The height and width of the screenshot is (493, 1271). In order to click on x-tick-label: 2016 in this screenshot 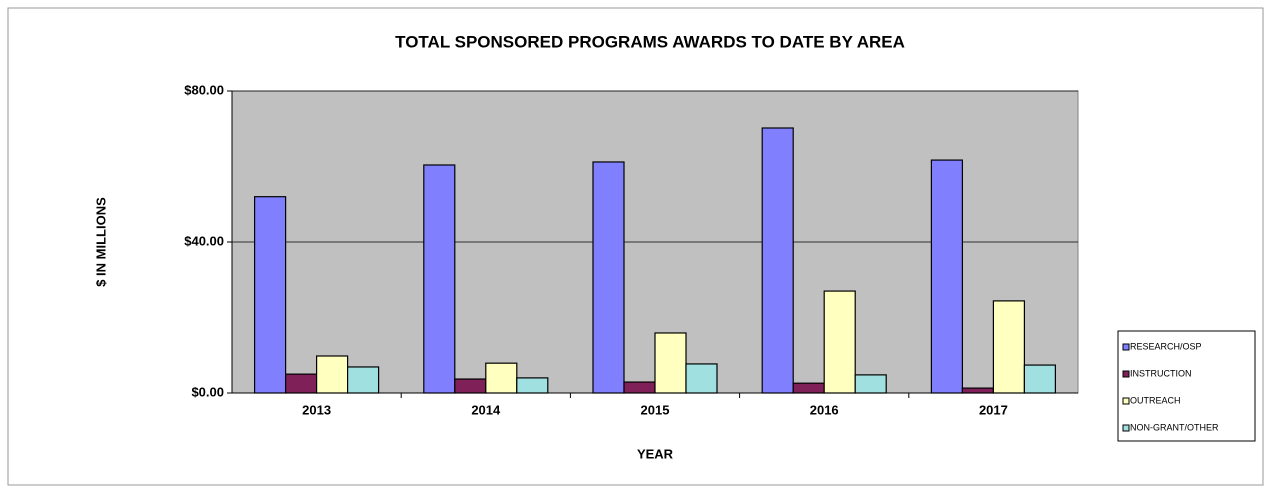, I will do `click(824, 409)`.